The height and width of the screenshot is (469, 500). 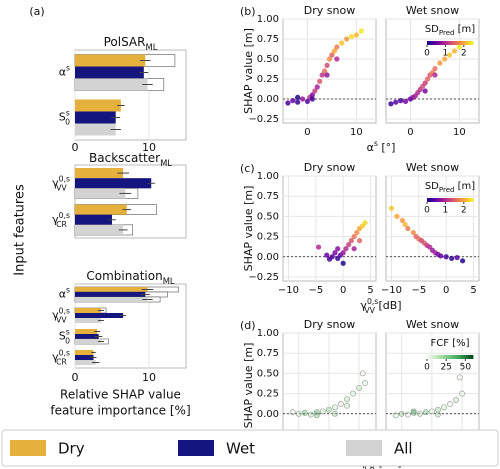 I want to click on label-part: 0, so click(x=67, y=340).